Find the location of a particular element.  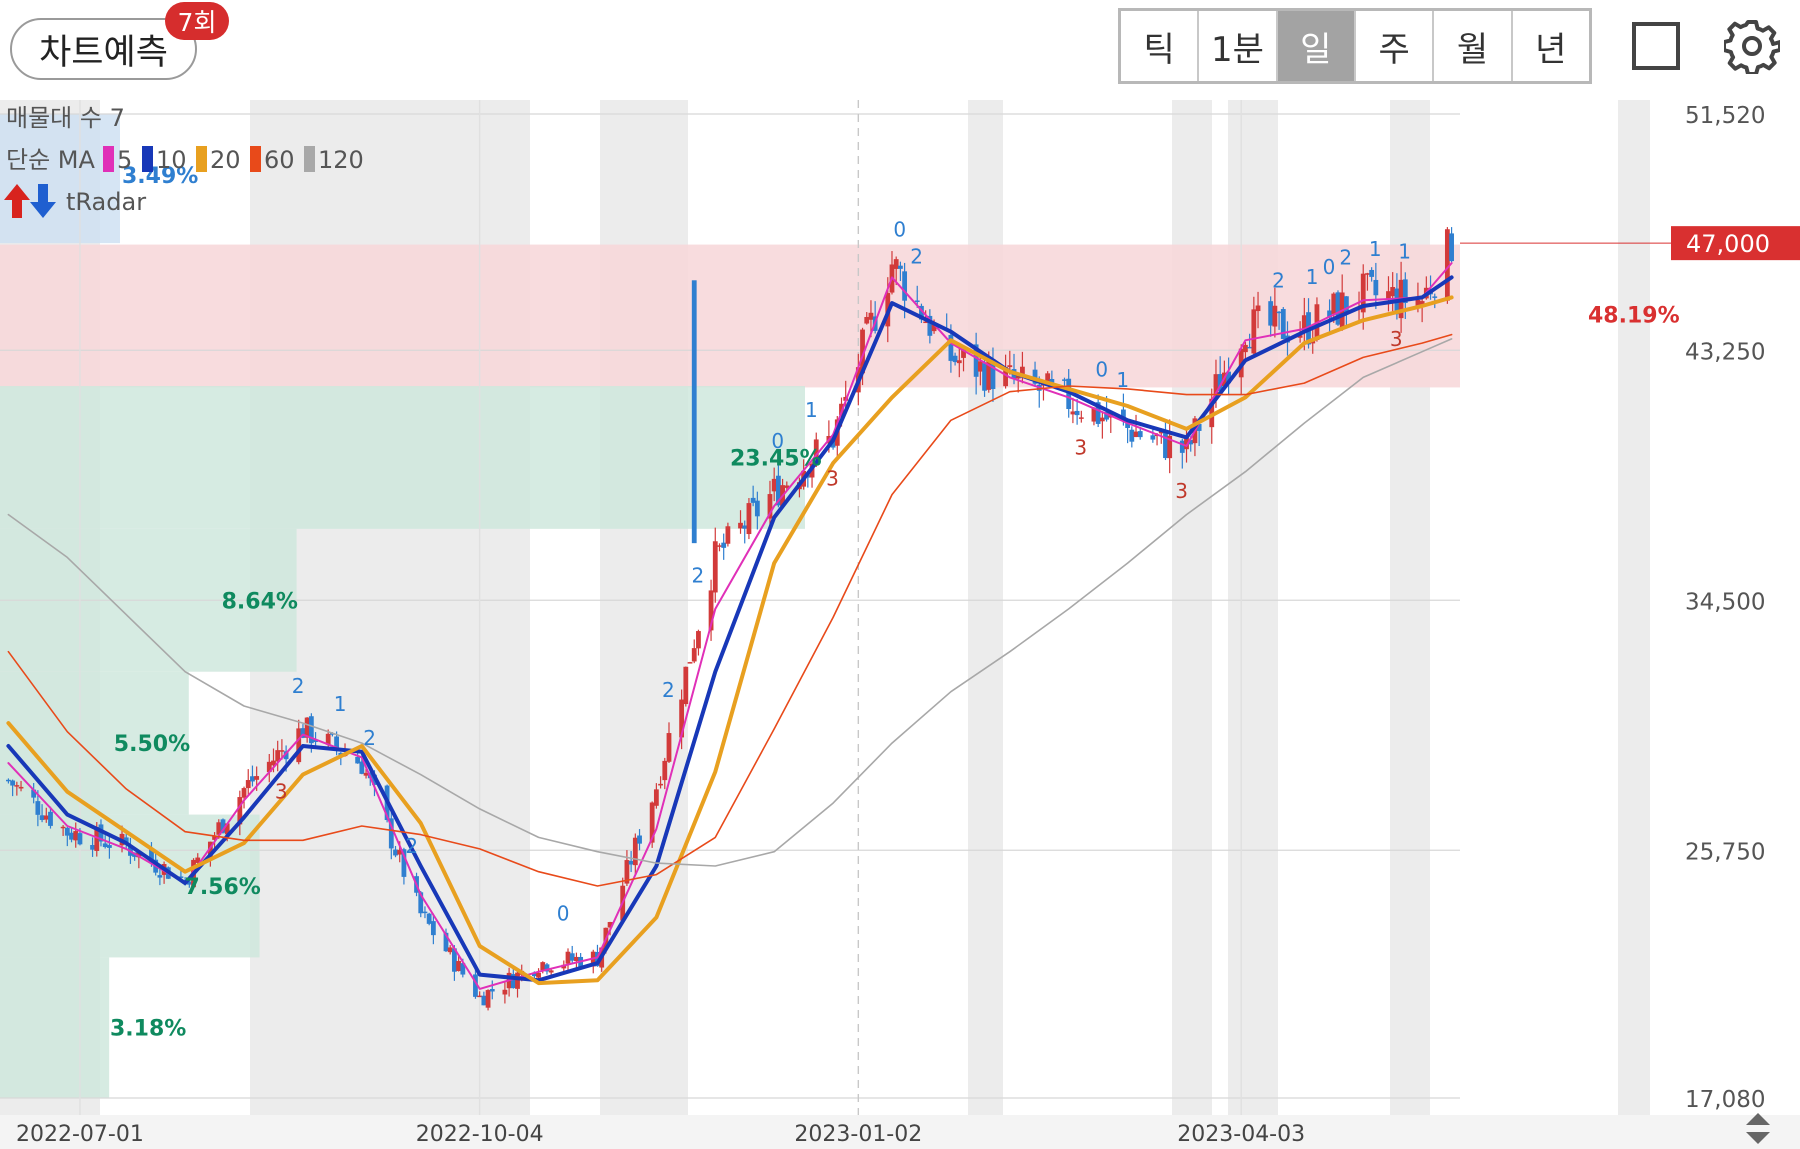

tab-day: 일 is located at coordinates (1316, 46).